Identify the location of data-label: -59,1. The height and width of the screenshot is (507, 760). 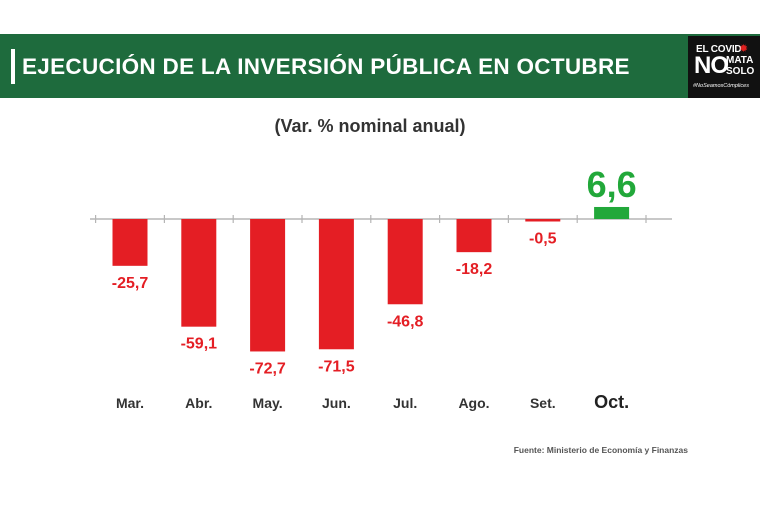
(199, 344).